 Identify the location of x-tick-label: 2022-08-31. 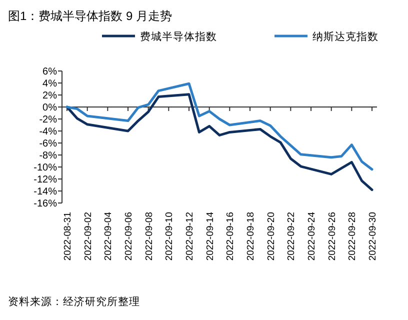
(68, 236).